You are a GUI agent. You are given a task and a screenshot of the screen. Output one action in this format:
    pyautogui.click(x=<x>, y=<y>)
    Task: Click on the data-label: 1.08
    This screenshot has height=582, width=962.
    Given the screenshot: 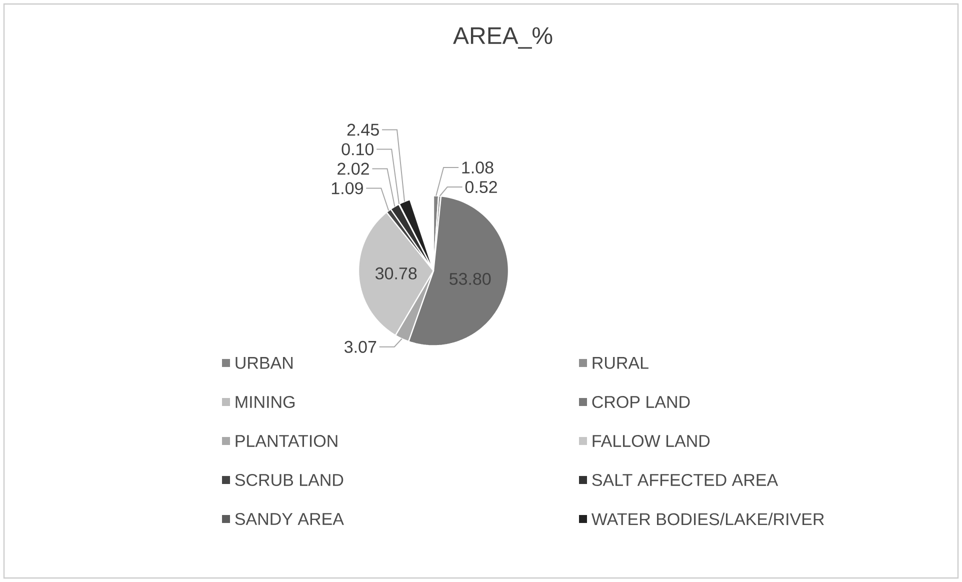 What is the action you would take?
    pyautogui.click(x=478, y=168)
    